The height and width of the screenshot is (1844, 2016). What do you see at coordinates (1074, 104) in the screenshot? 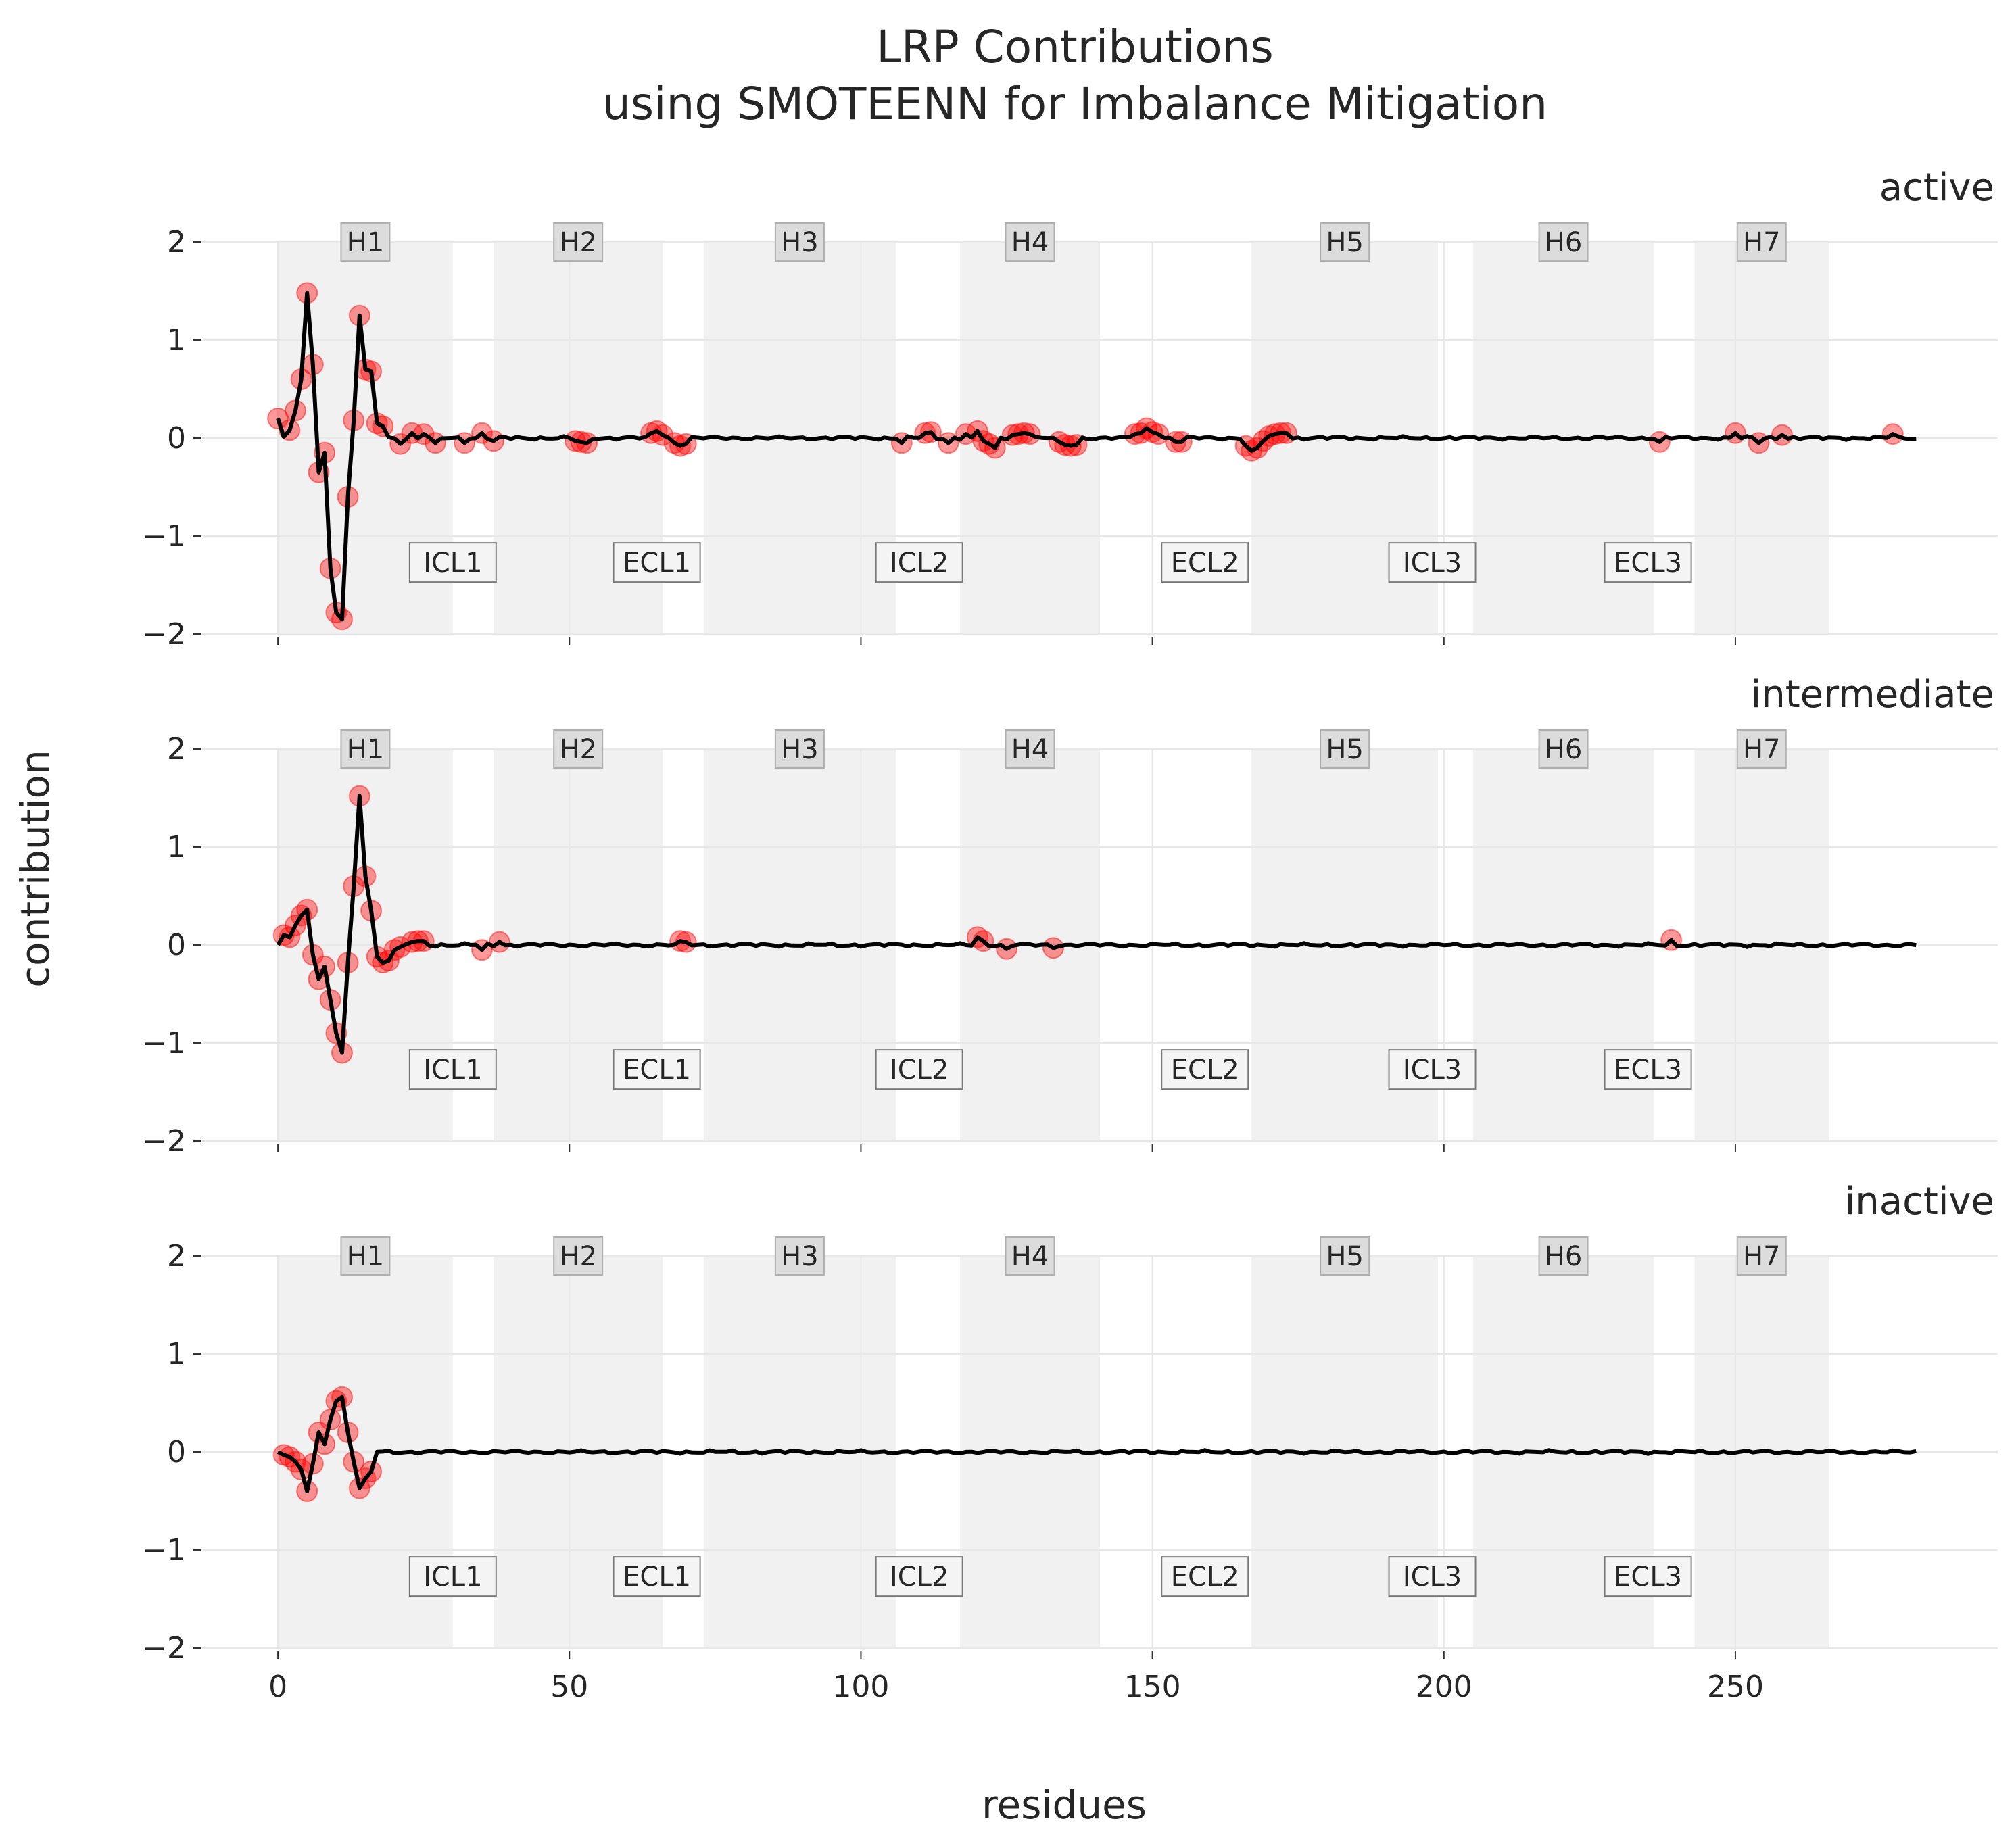
I see `chart-title-line-2: using SMOTEENN for Imbalance Mitigation` at bounding box center [1074, 104].